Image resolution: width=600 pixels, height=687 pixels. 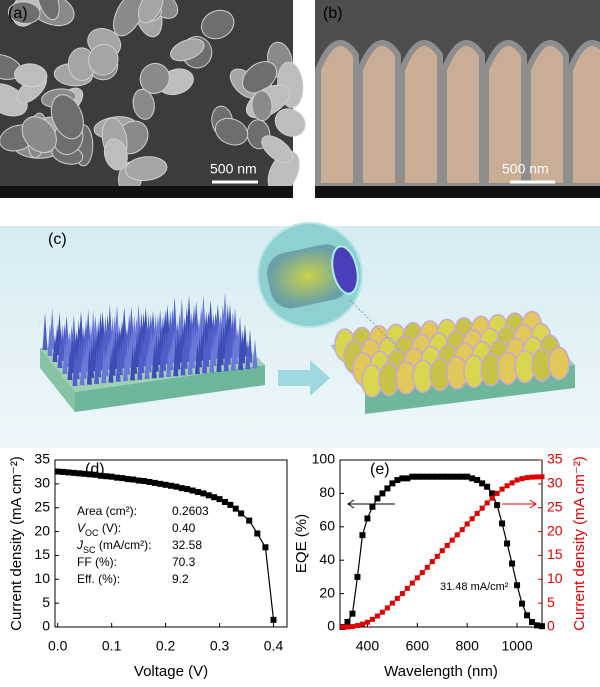 I want to click on table-value: 9.2, so click(x=180, y=579).